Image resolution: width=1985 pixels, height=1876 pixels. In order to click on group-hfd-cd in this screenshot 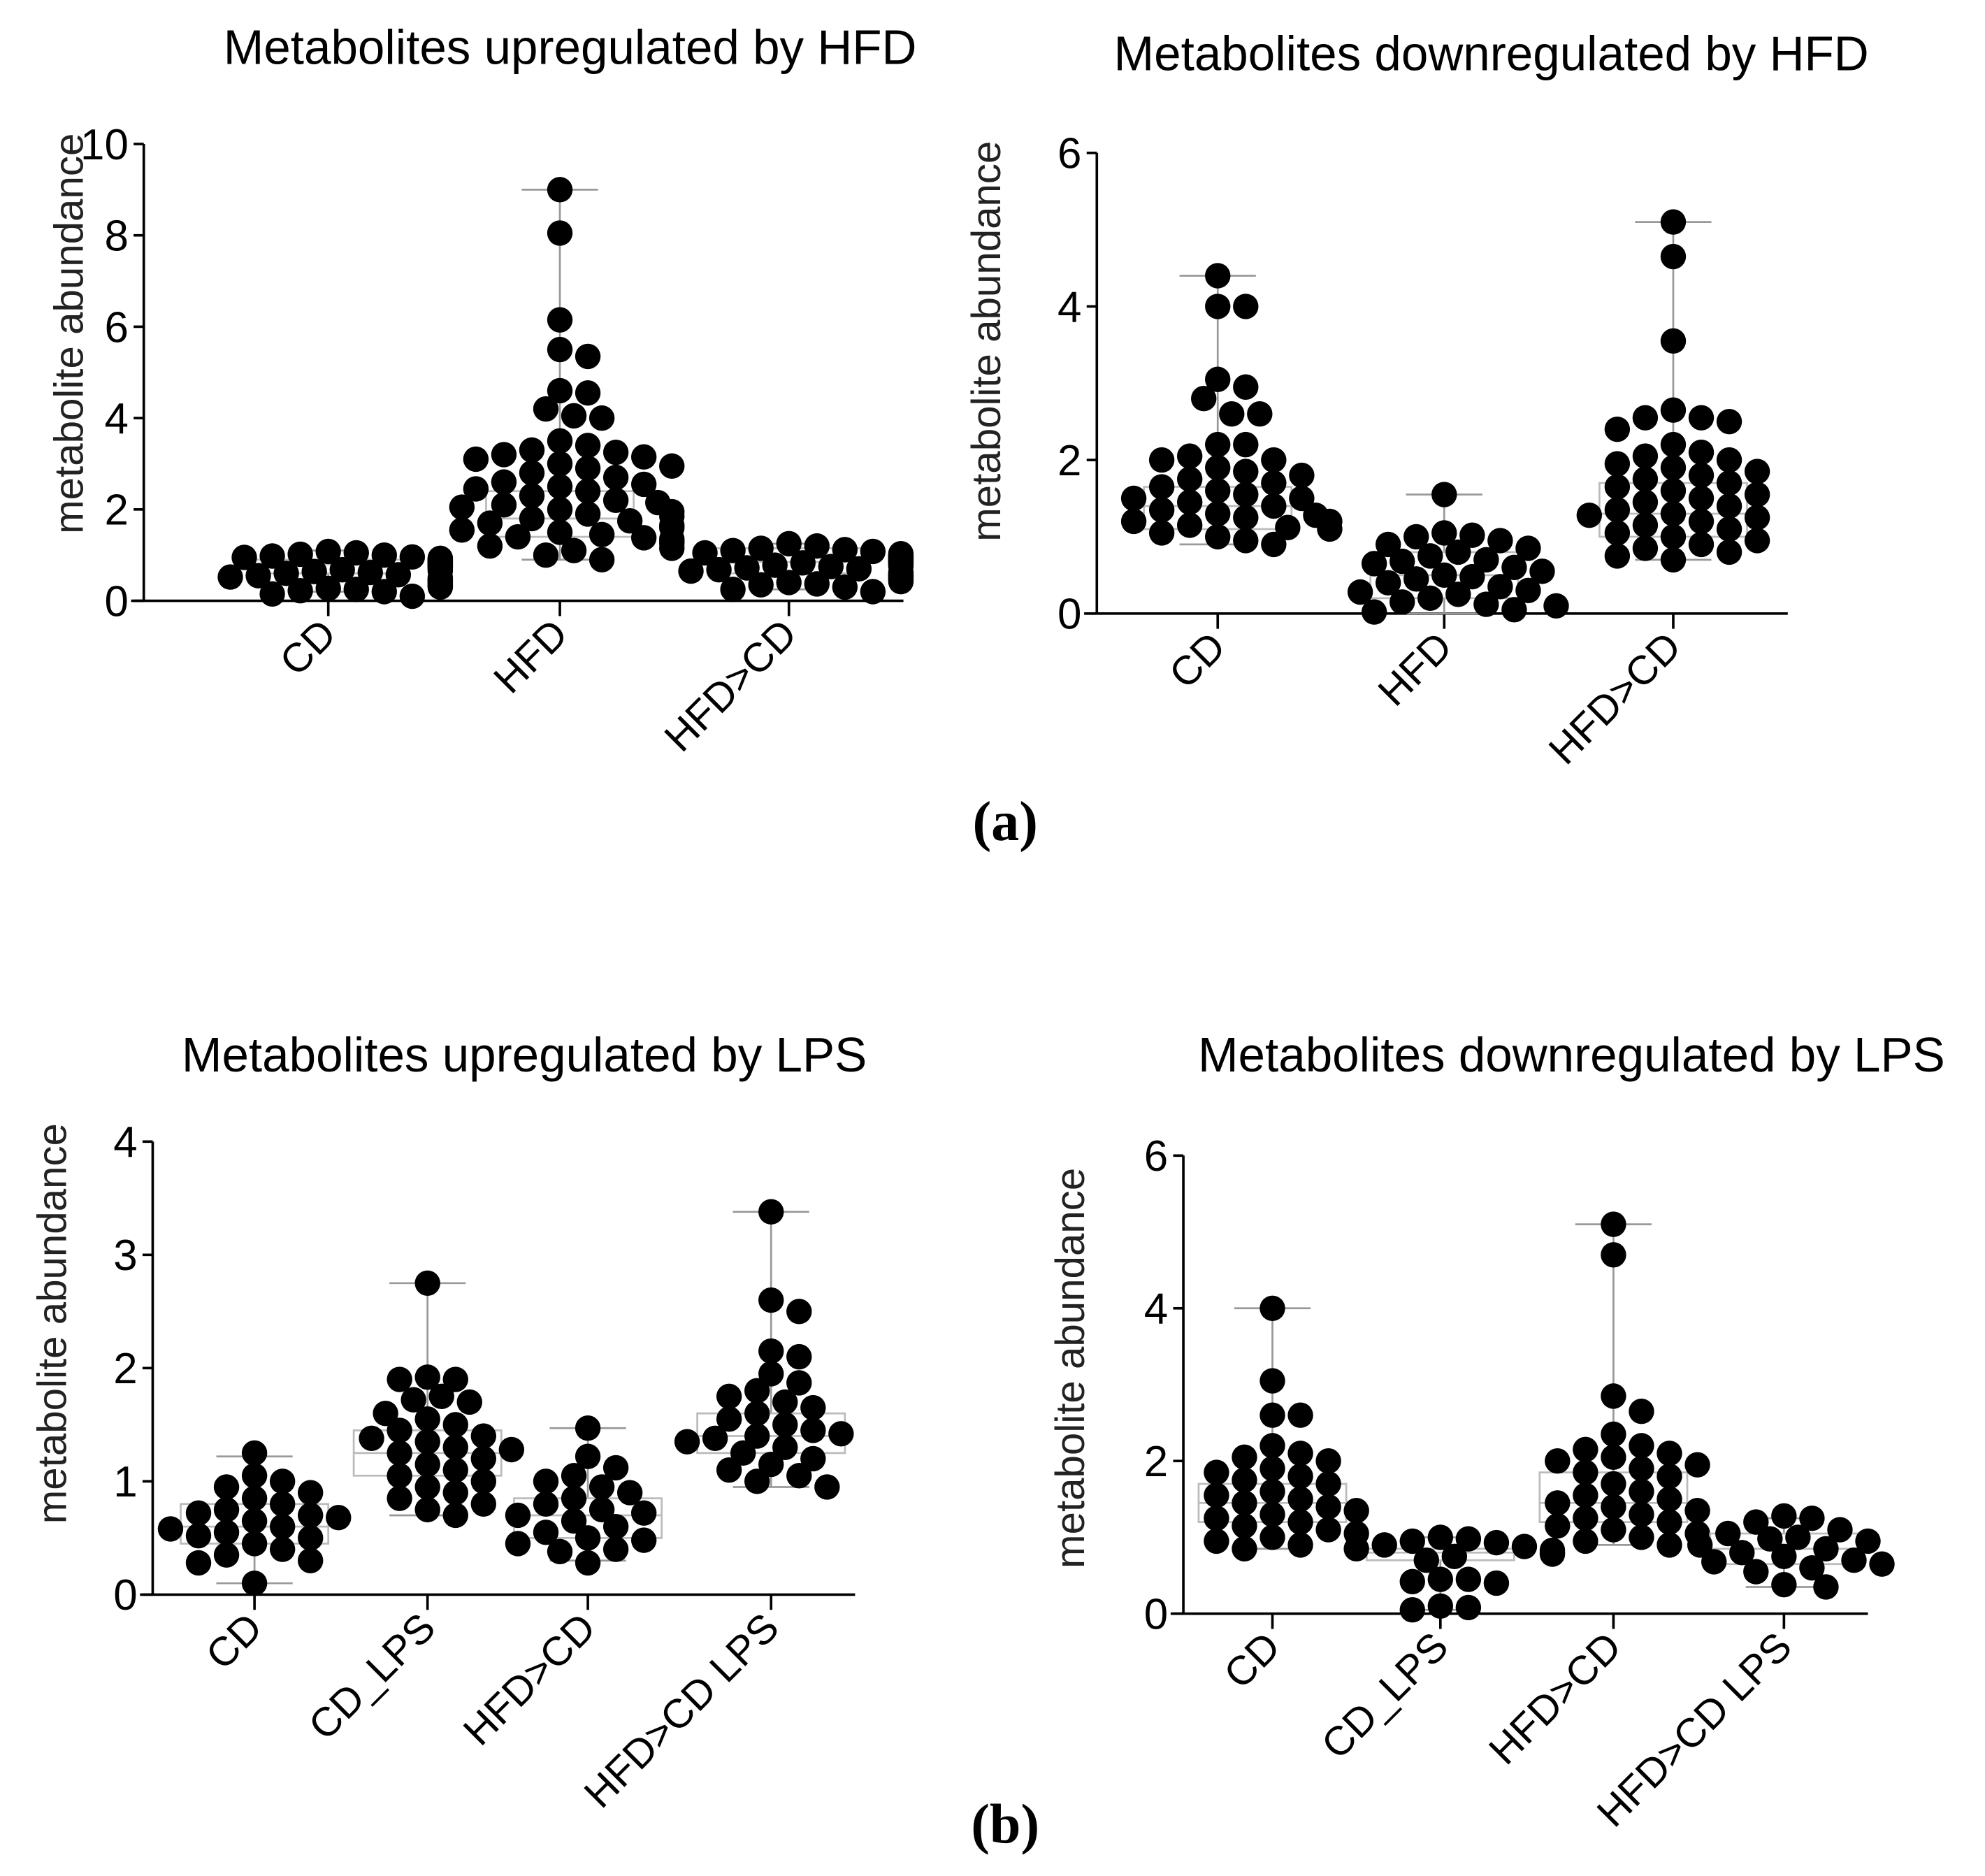, I will do `click(584, 1496)`.